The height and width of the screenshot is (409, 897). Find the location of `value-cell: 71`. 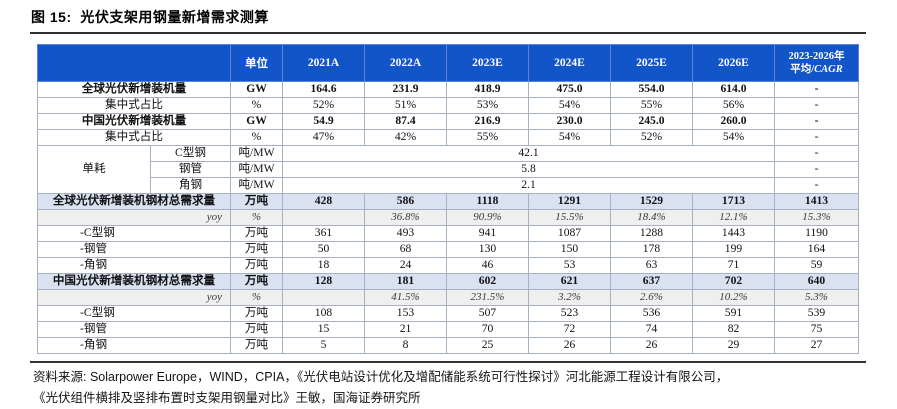

value-cell: 71 is located at coordinates (733, 265).